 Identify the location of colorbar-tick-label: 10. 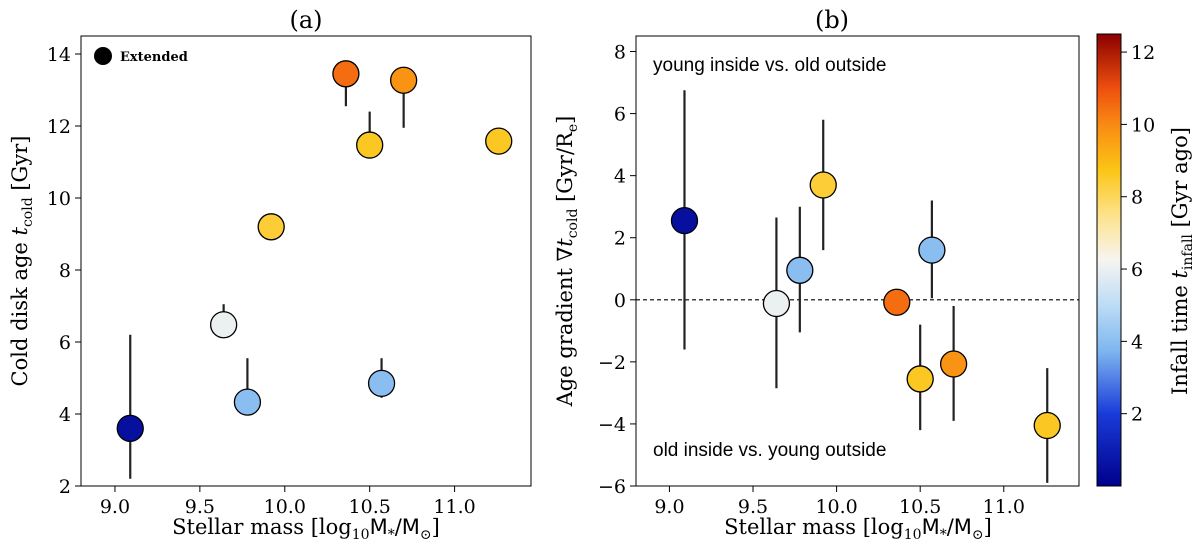
(1143, 125).